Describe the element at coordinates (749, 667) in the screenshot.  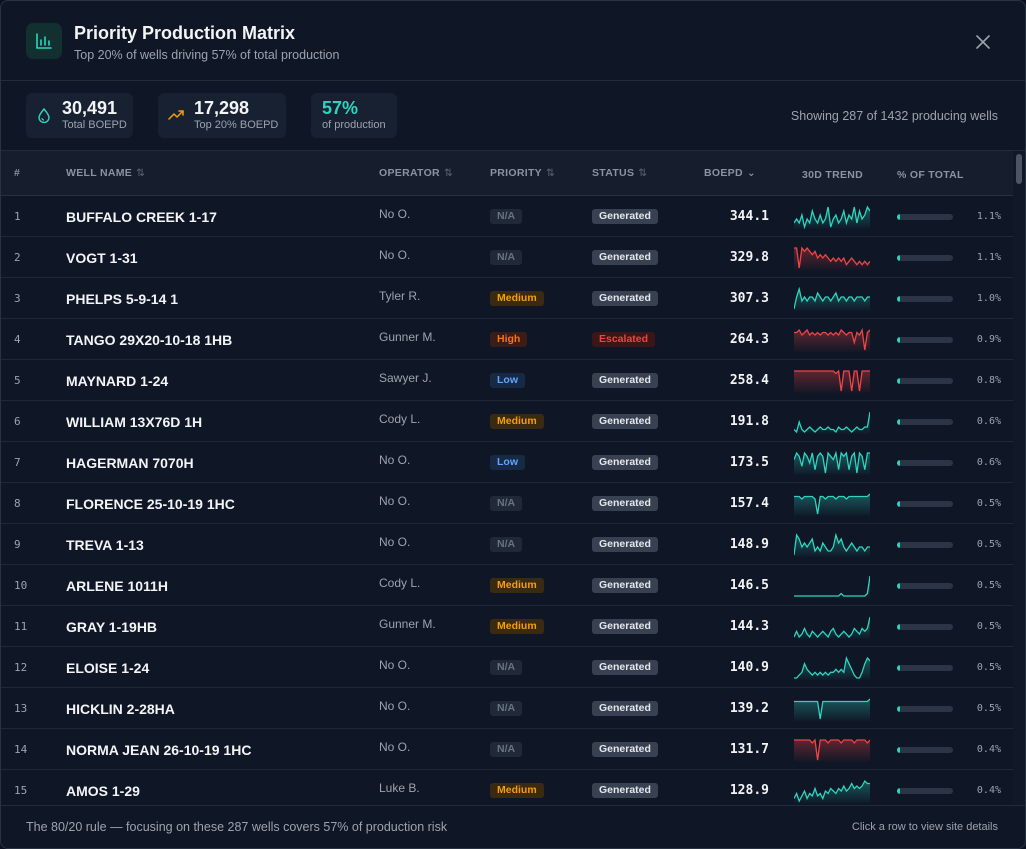
I see `boepd-value: 140.9` at that location.